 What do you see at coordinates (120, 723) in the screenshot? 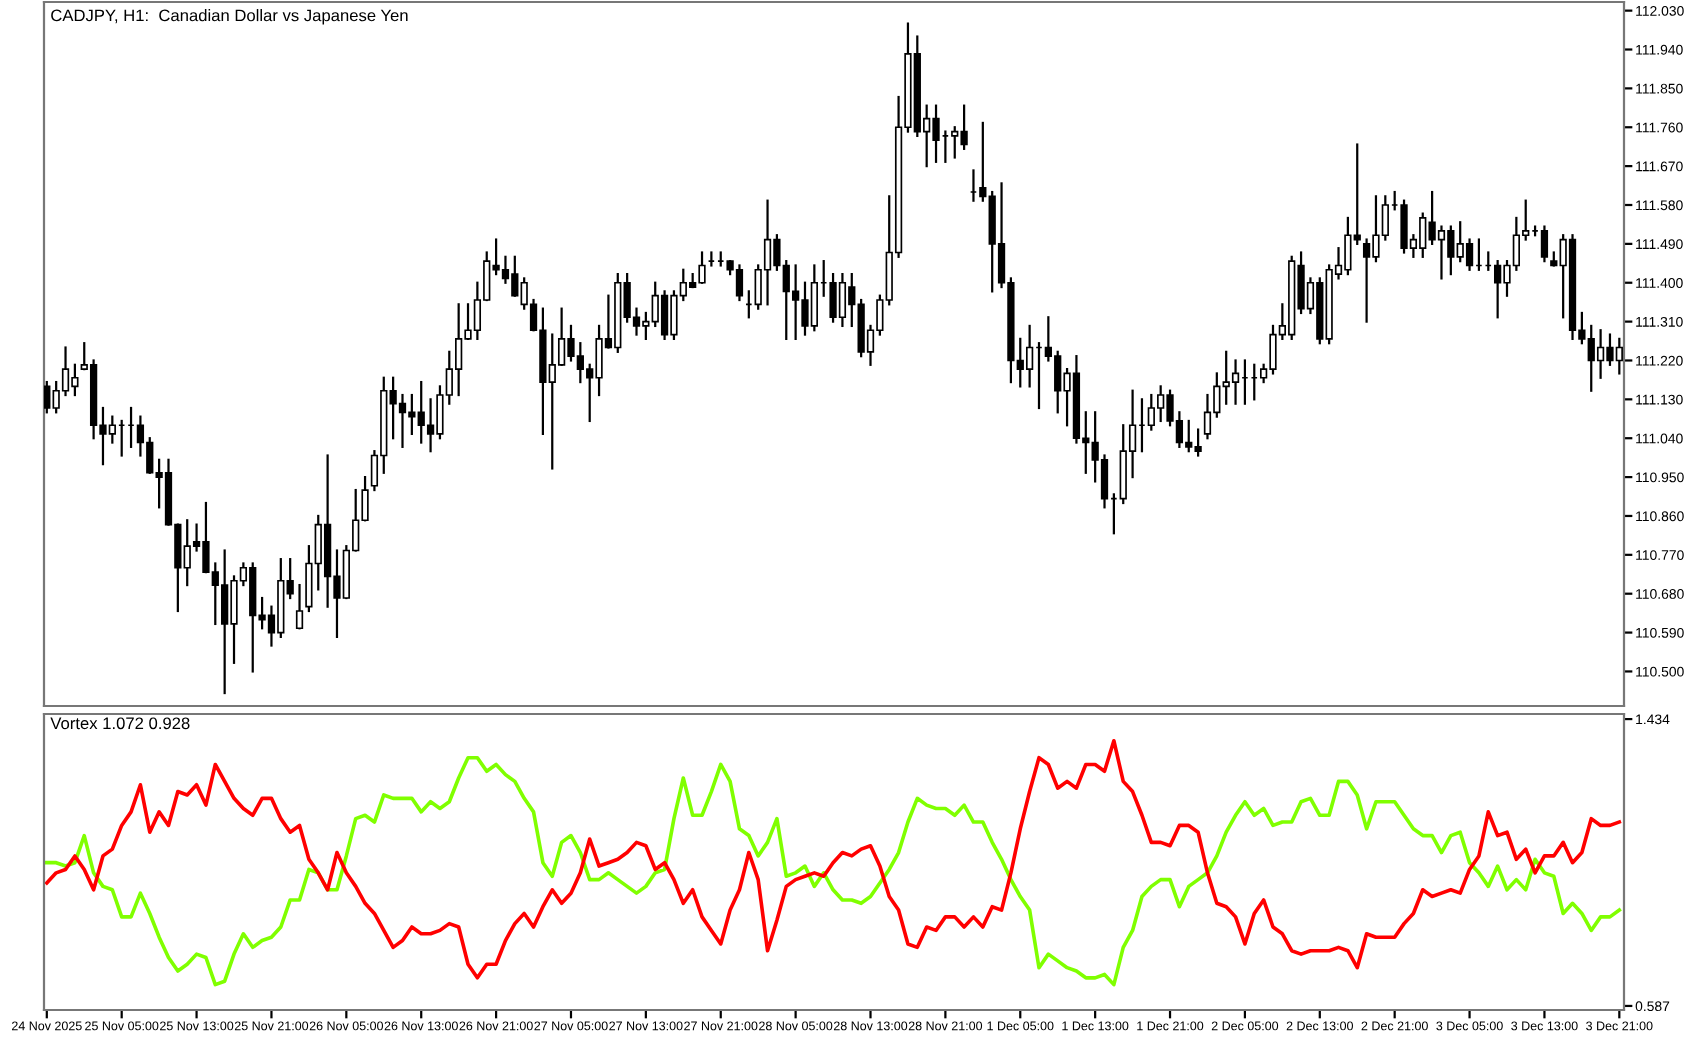
I see `chart-title: Vortex 1.072 0.928` at bounding box center [120, 723].